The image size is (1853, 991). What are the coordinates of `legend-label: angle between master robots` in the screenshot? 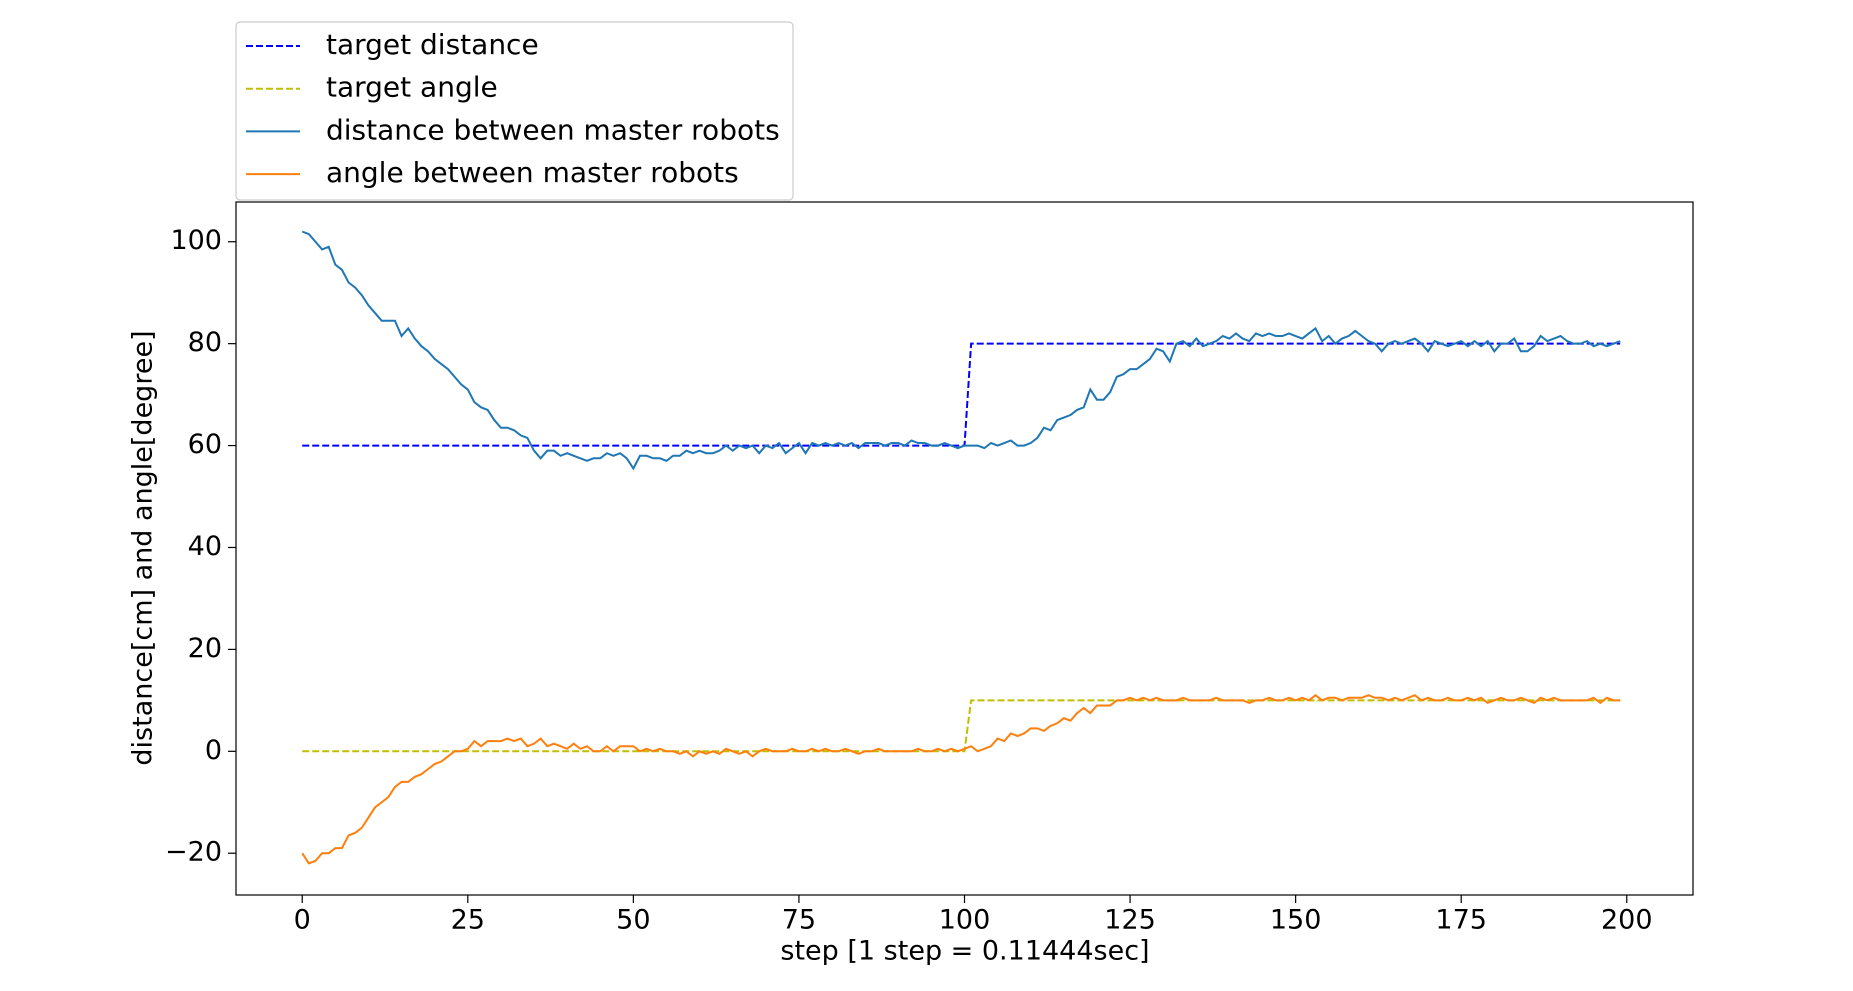 It's located at (532, 172).